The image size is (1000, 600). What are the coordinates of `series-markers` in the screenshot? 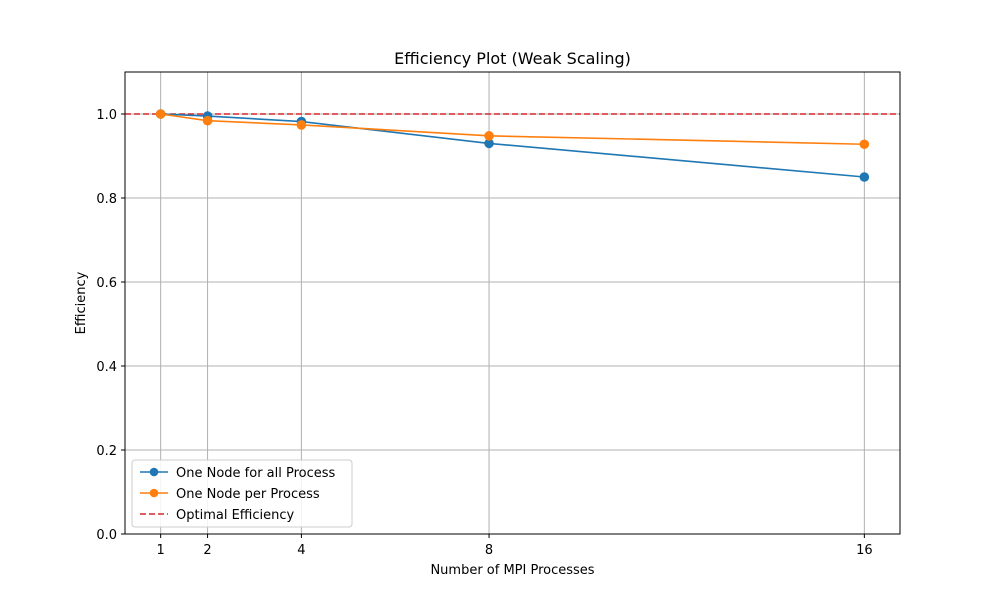 It's located at (512, 145).